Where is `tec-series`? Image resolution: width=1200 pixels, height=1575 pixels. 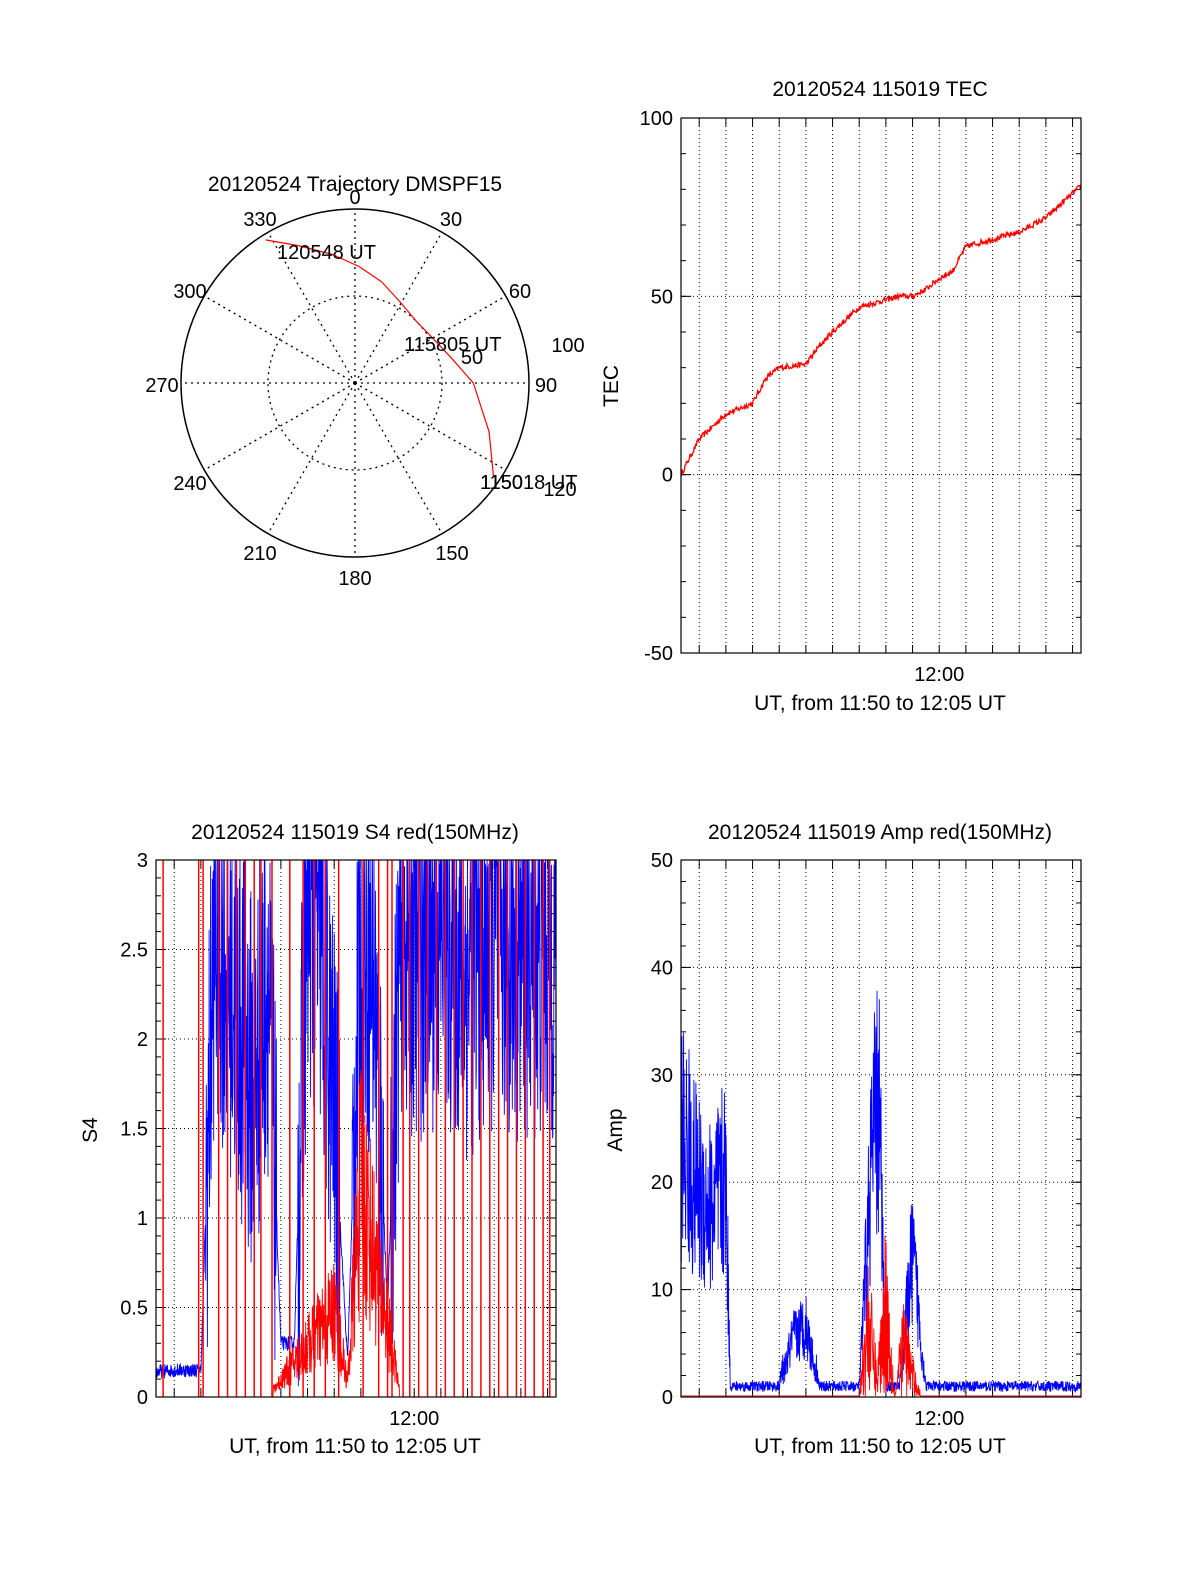 tec-series is located at coordinates (881, 331).